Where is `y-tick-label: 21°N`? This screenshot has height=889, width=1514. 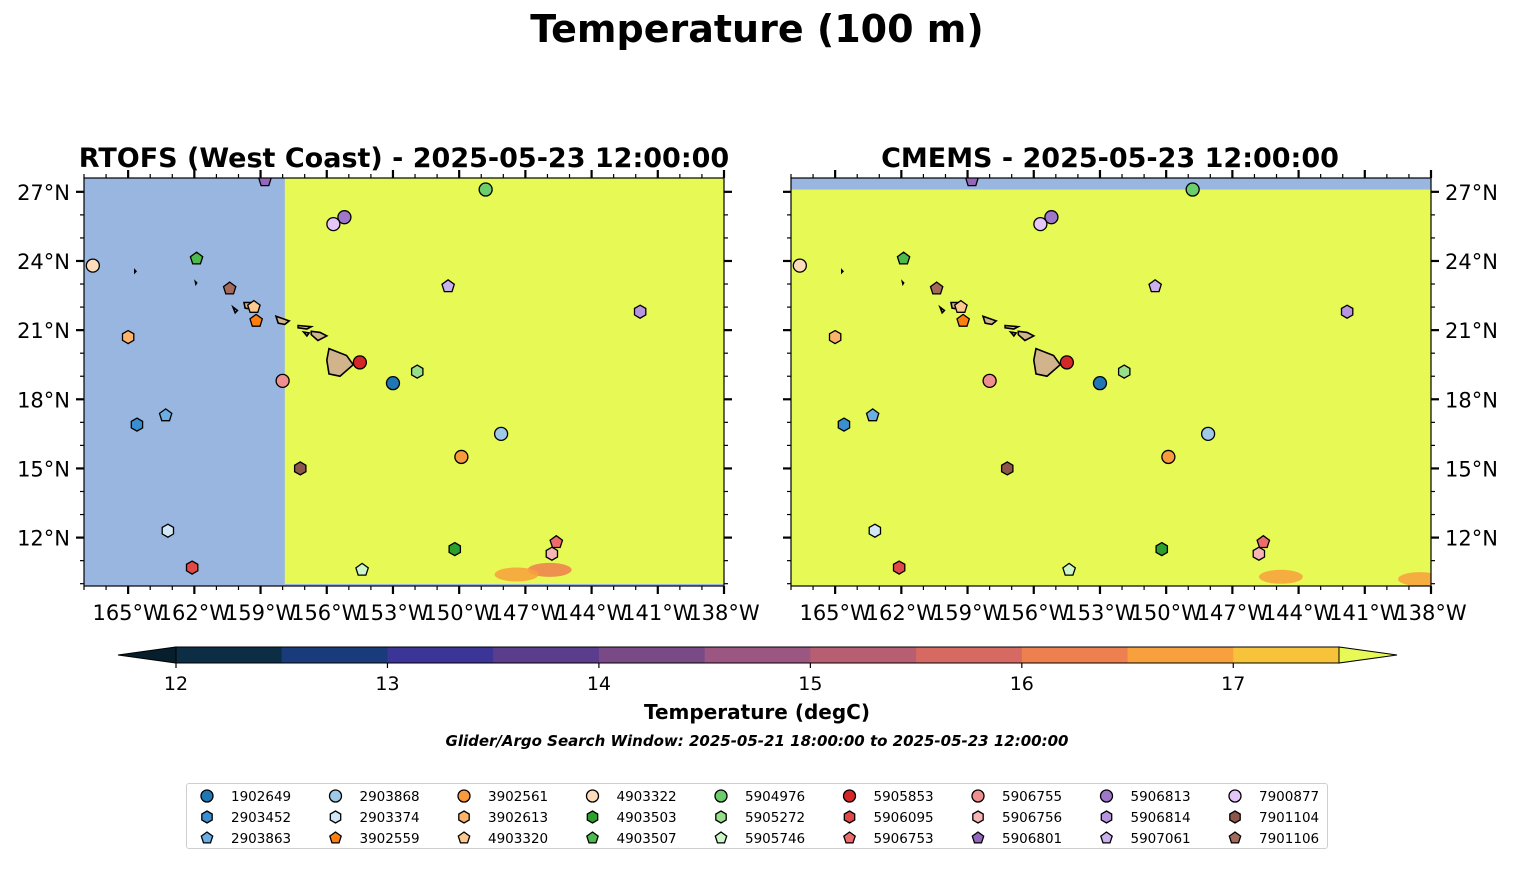 y-tick-label: 21°N is located at coordinates (43, 331).